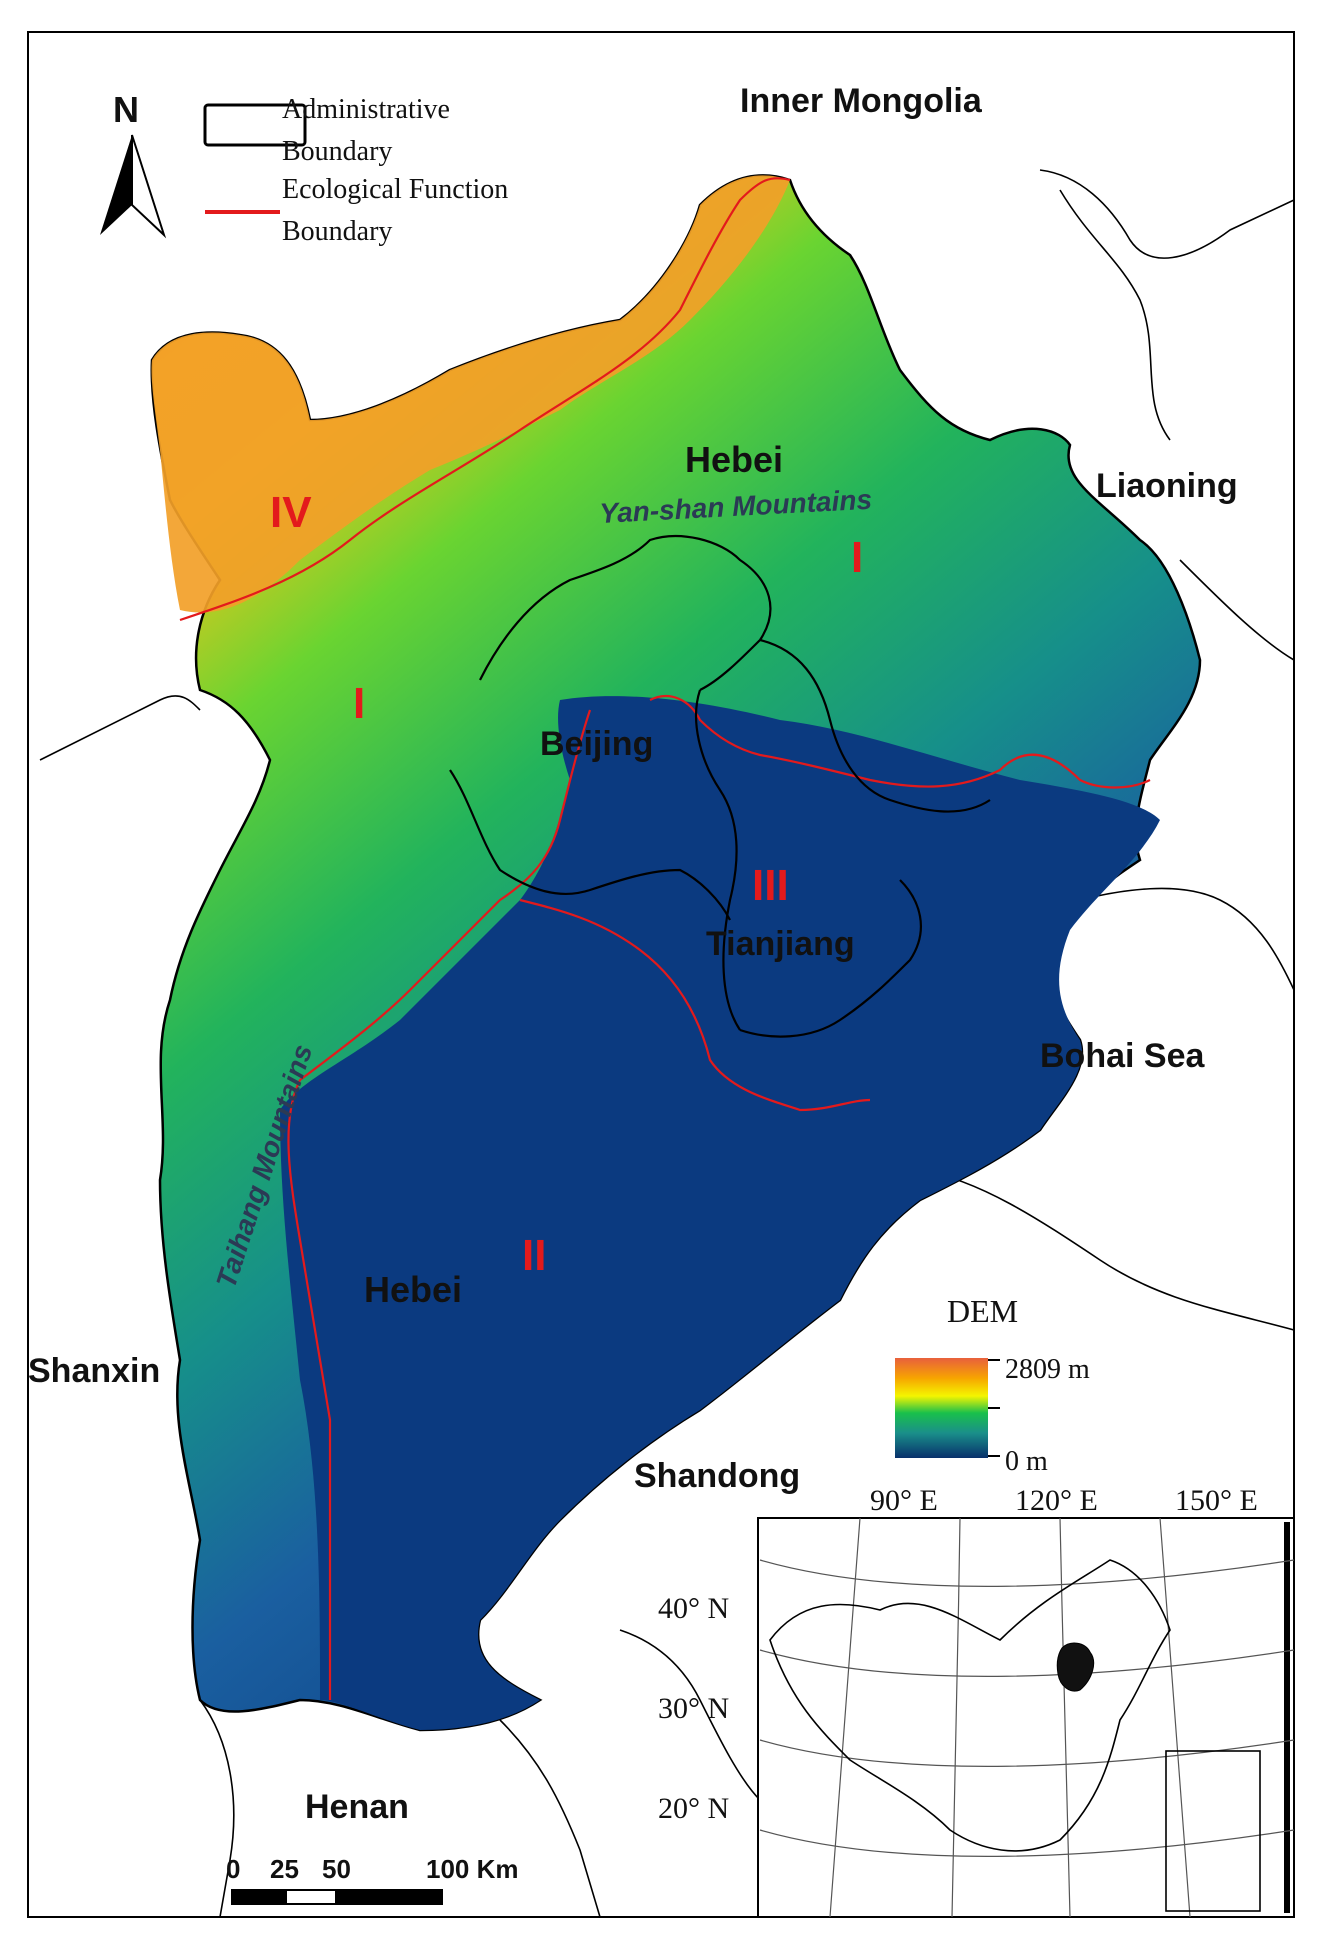 This screenshot has width=1327, height=1951. What do you see at coordinates (596, 744) in the screenshot?
I see `label-beijing: Beijing` at bounding box center [596, 744].